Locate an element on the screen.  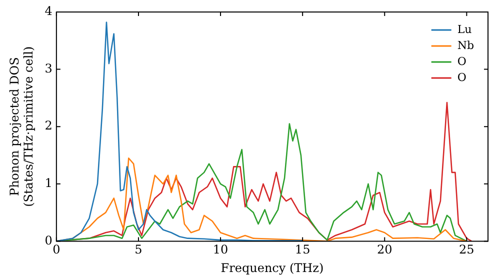
y-tick-label: 2 is located at coordinates (48, 125).